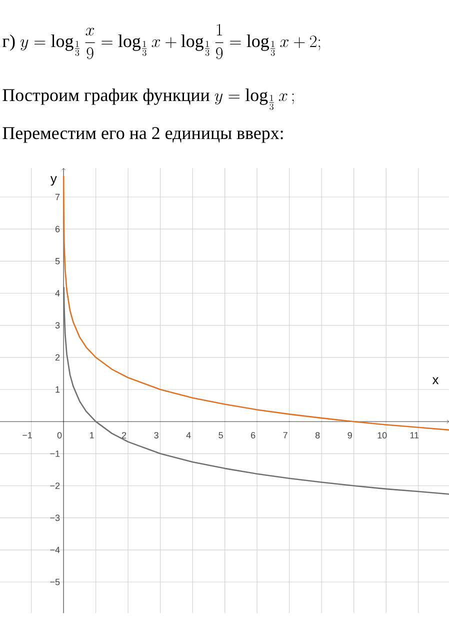 The width and height of the screenshot is (449, 625). I want to click on x-tick-label: 6, so click(253, 435).